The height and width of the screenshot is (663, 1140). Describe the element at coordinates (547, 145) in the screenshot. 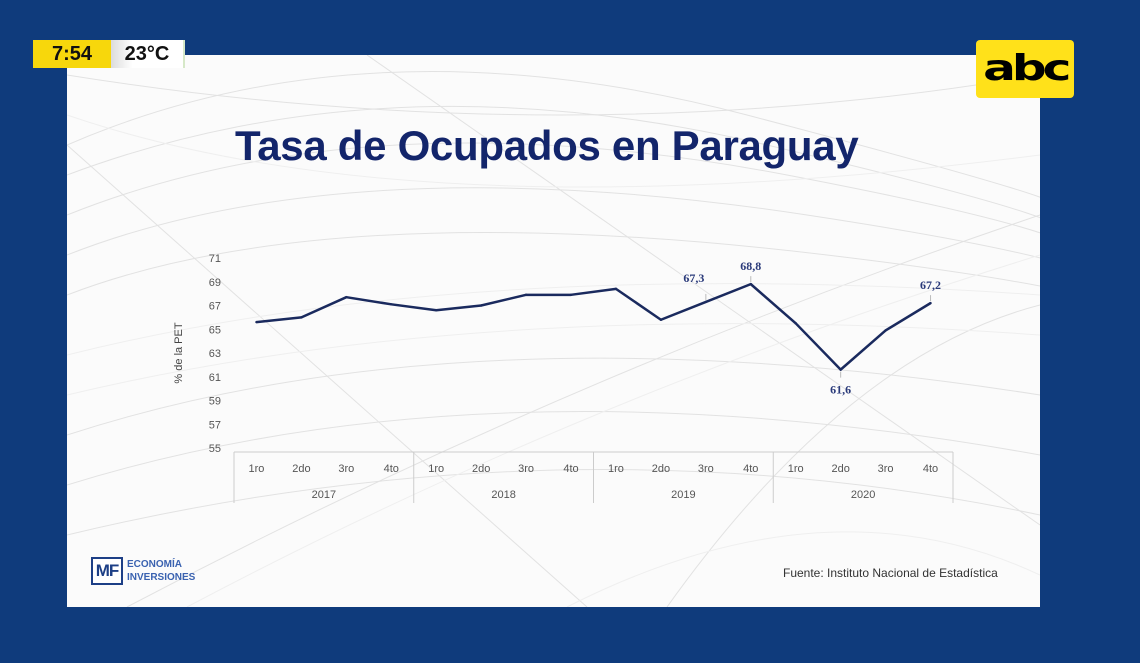

I see `chart-title: Tasa de Ocupados en Paraguay` at that location.